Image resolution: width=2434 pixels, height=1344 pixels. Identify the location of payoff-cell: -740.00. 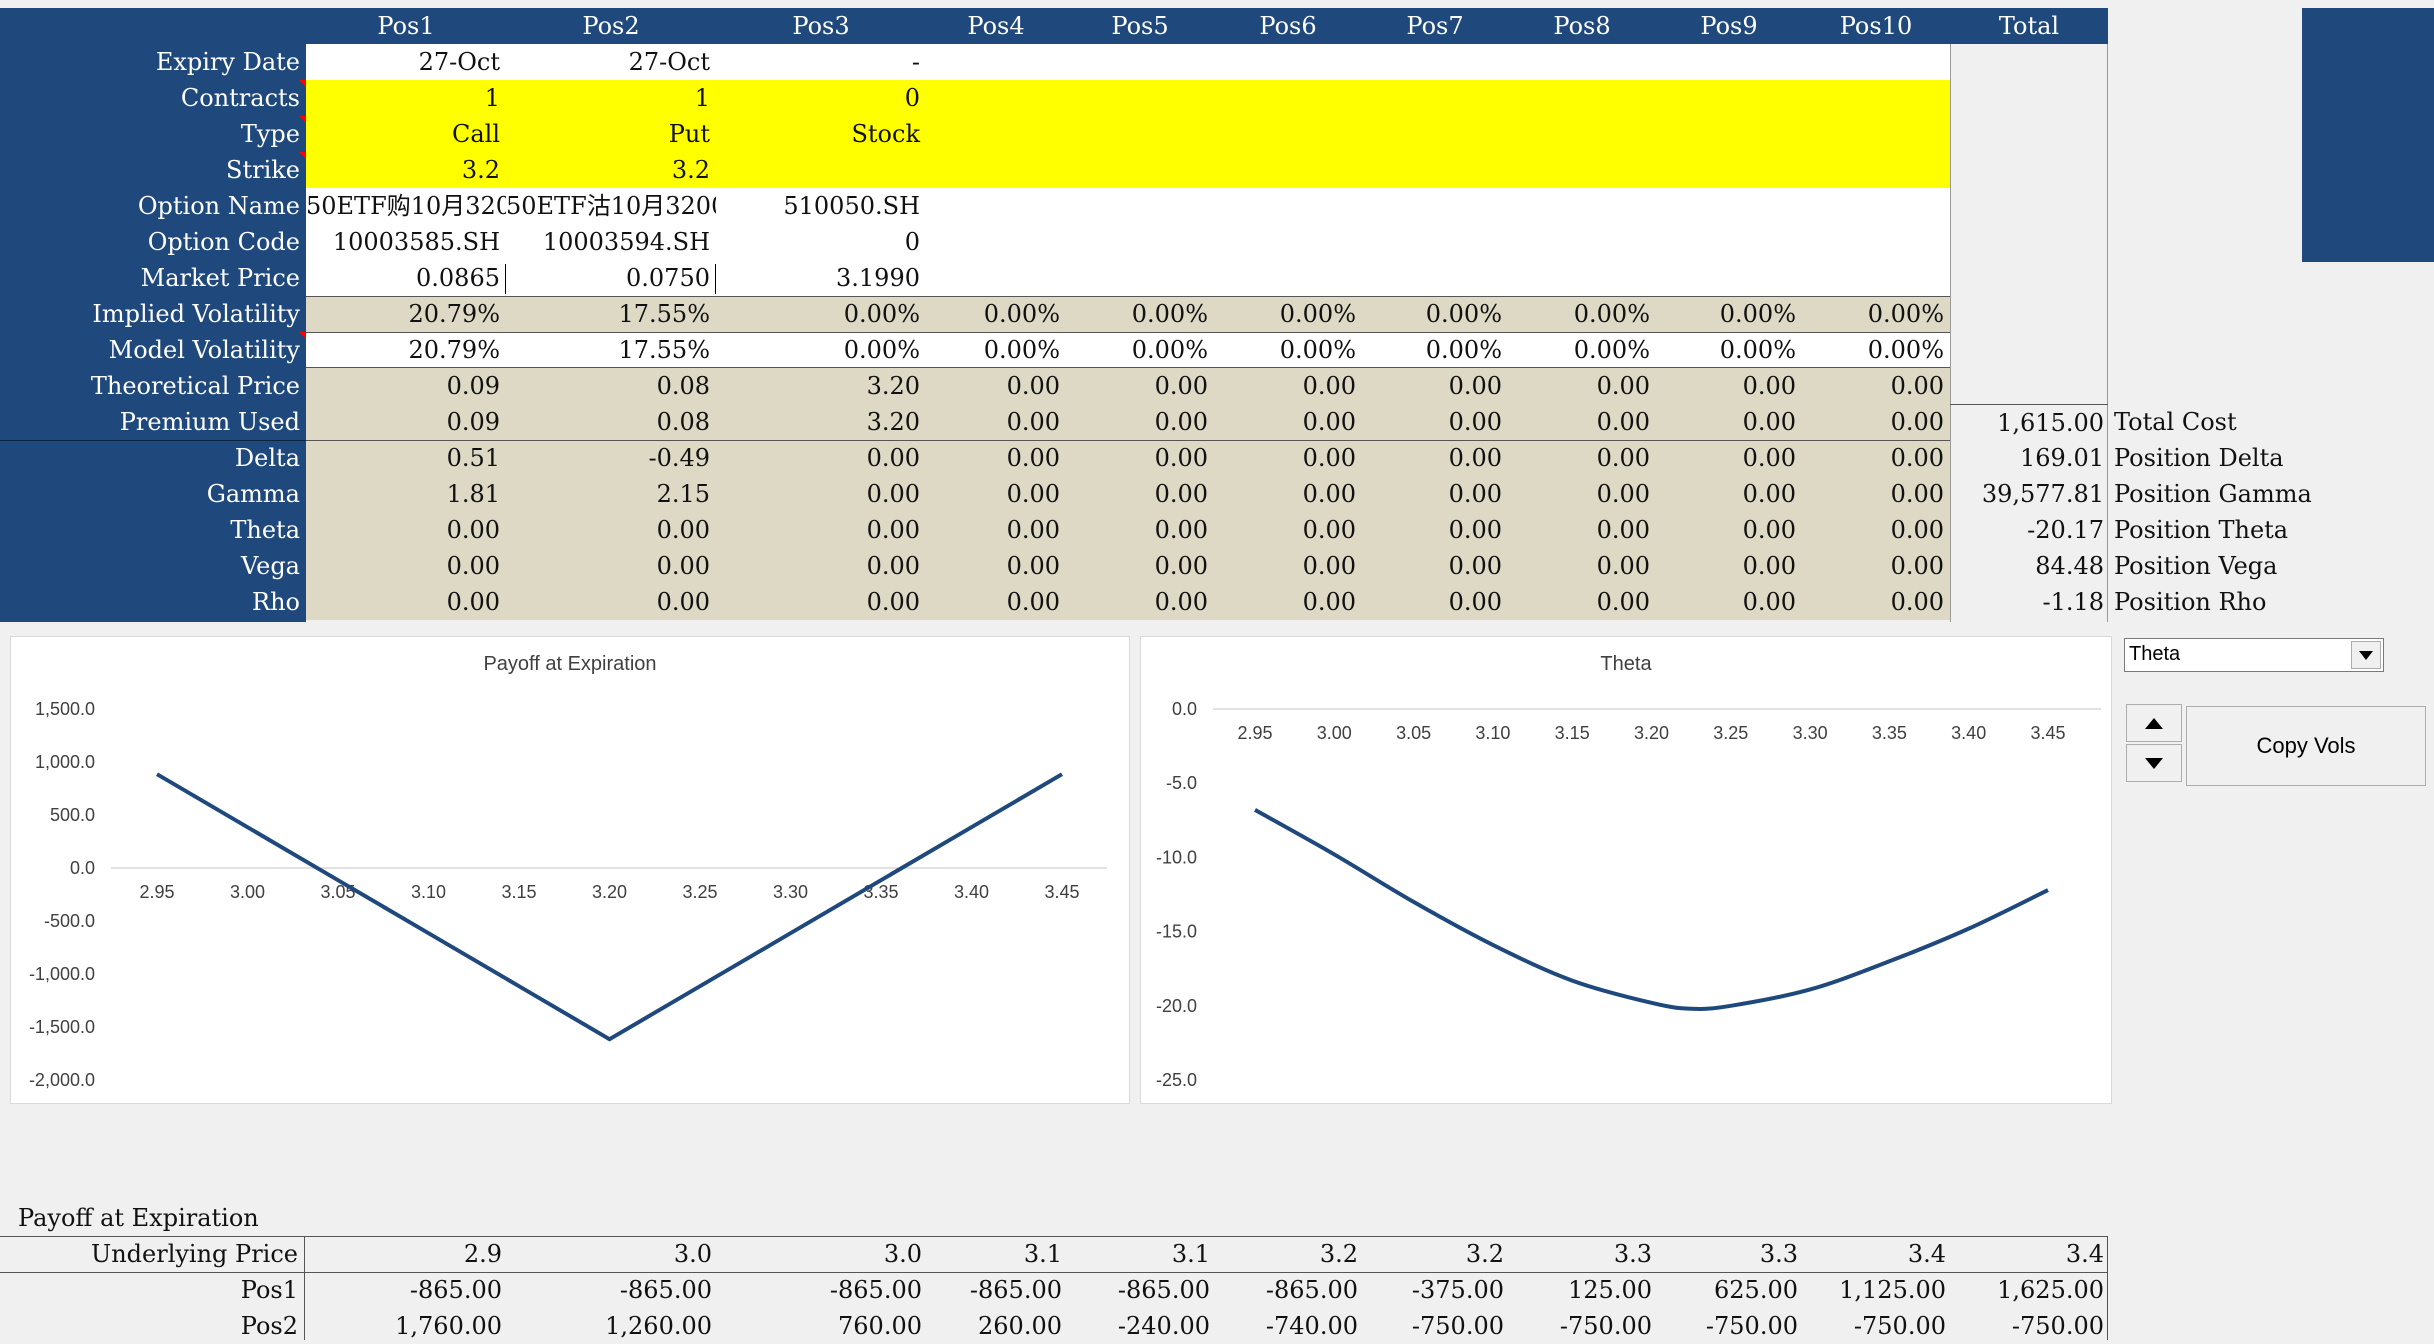
(1288, 1326).